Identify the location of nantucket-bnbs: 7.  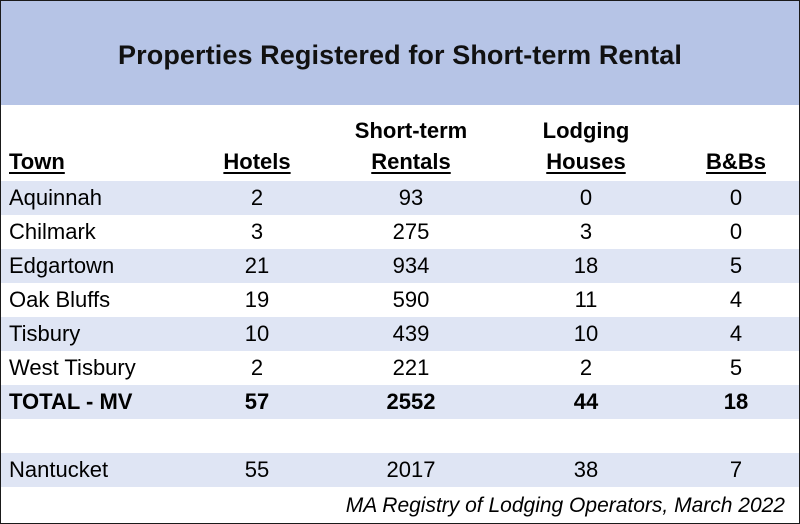
(736, 469).